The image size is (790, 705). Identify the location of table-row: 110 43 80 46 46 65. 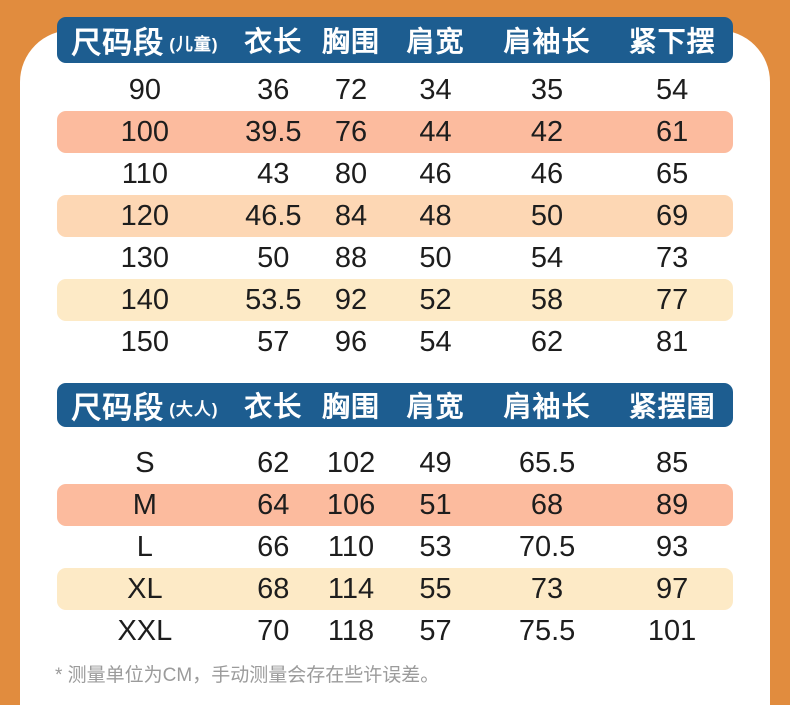
(395, 174).